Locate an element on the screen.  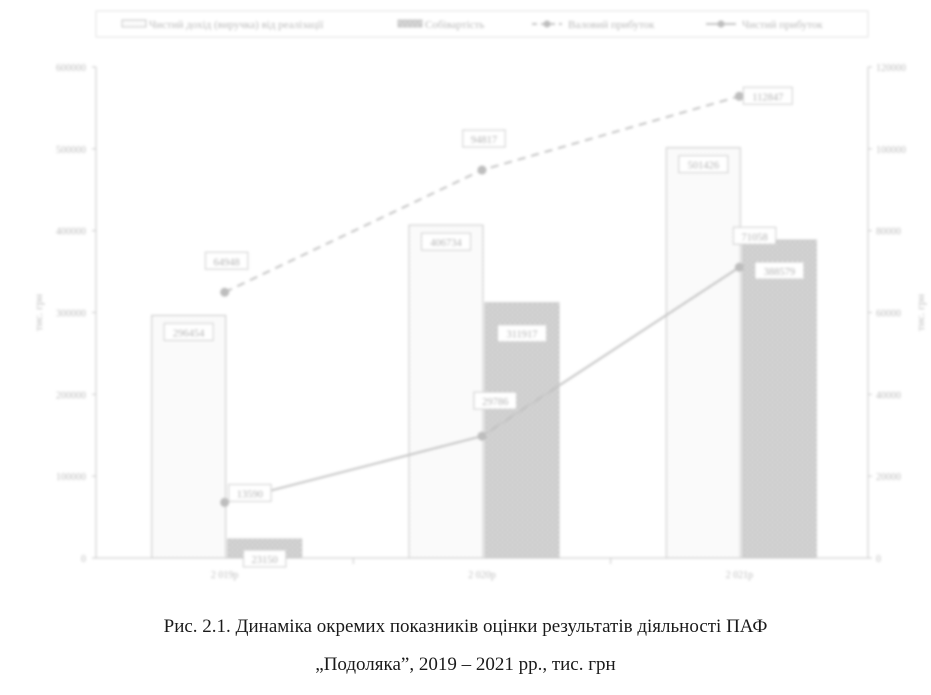
y-tick-label: 400000 is located at coordinates (71, 232).